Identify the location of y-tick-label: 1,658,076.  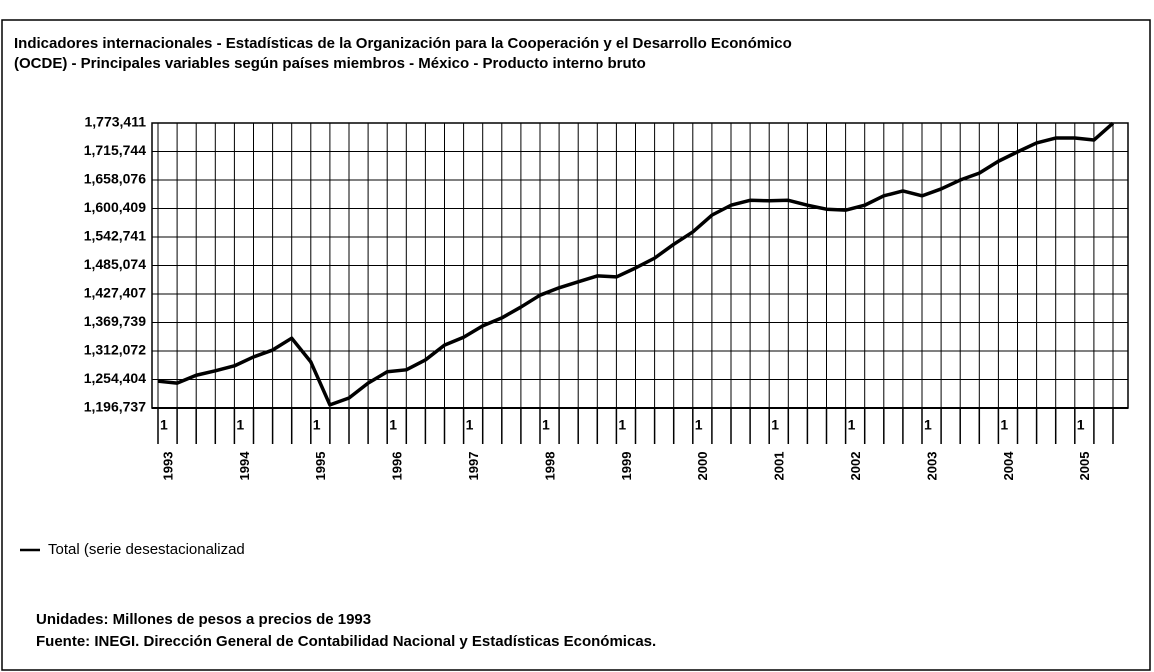
(115, 179).